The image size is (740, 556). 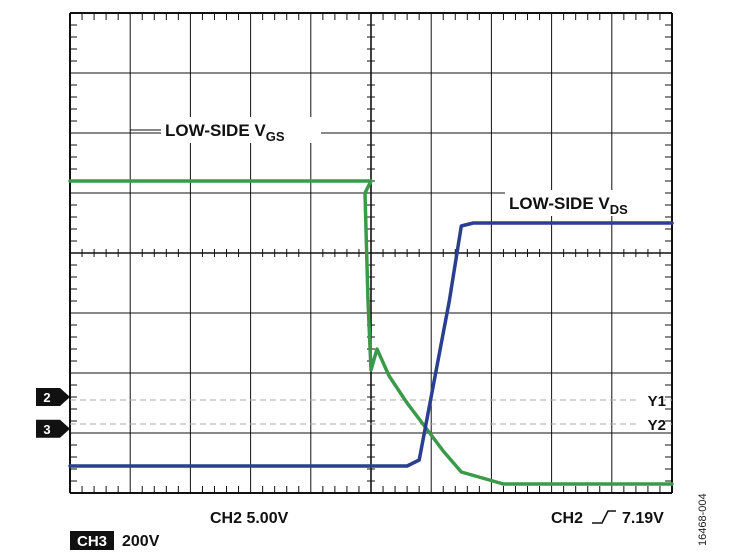 I want to click on vds-label-bg, so click(x=585, y=203).